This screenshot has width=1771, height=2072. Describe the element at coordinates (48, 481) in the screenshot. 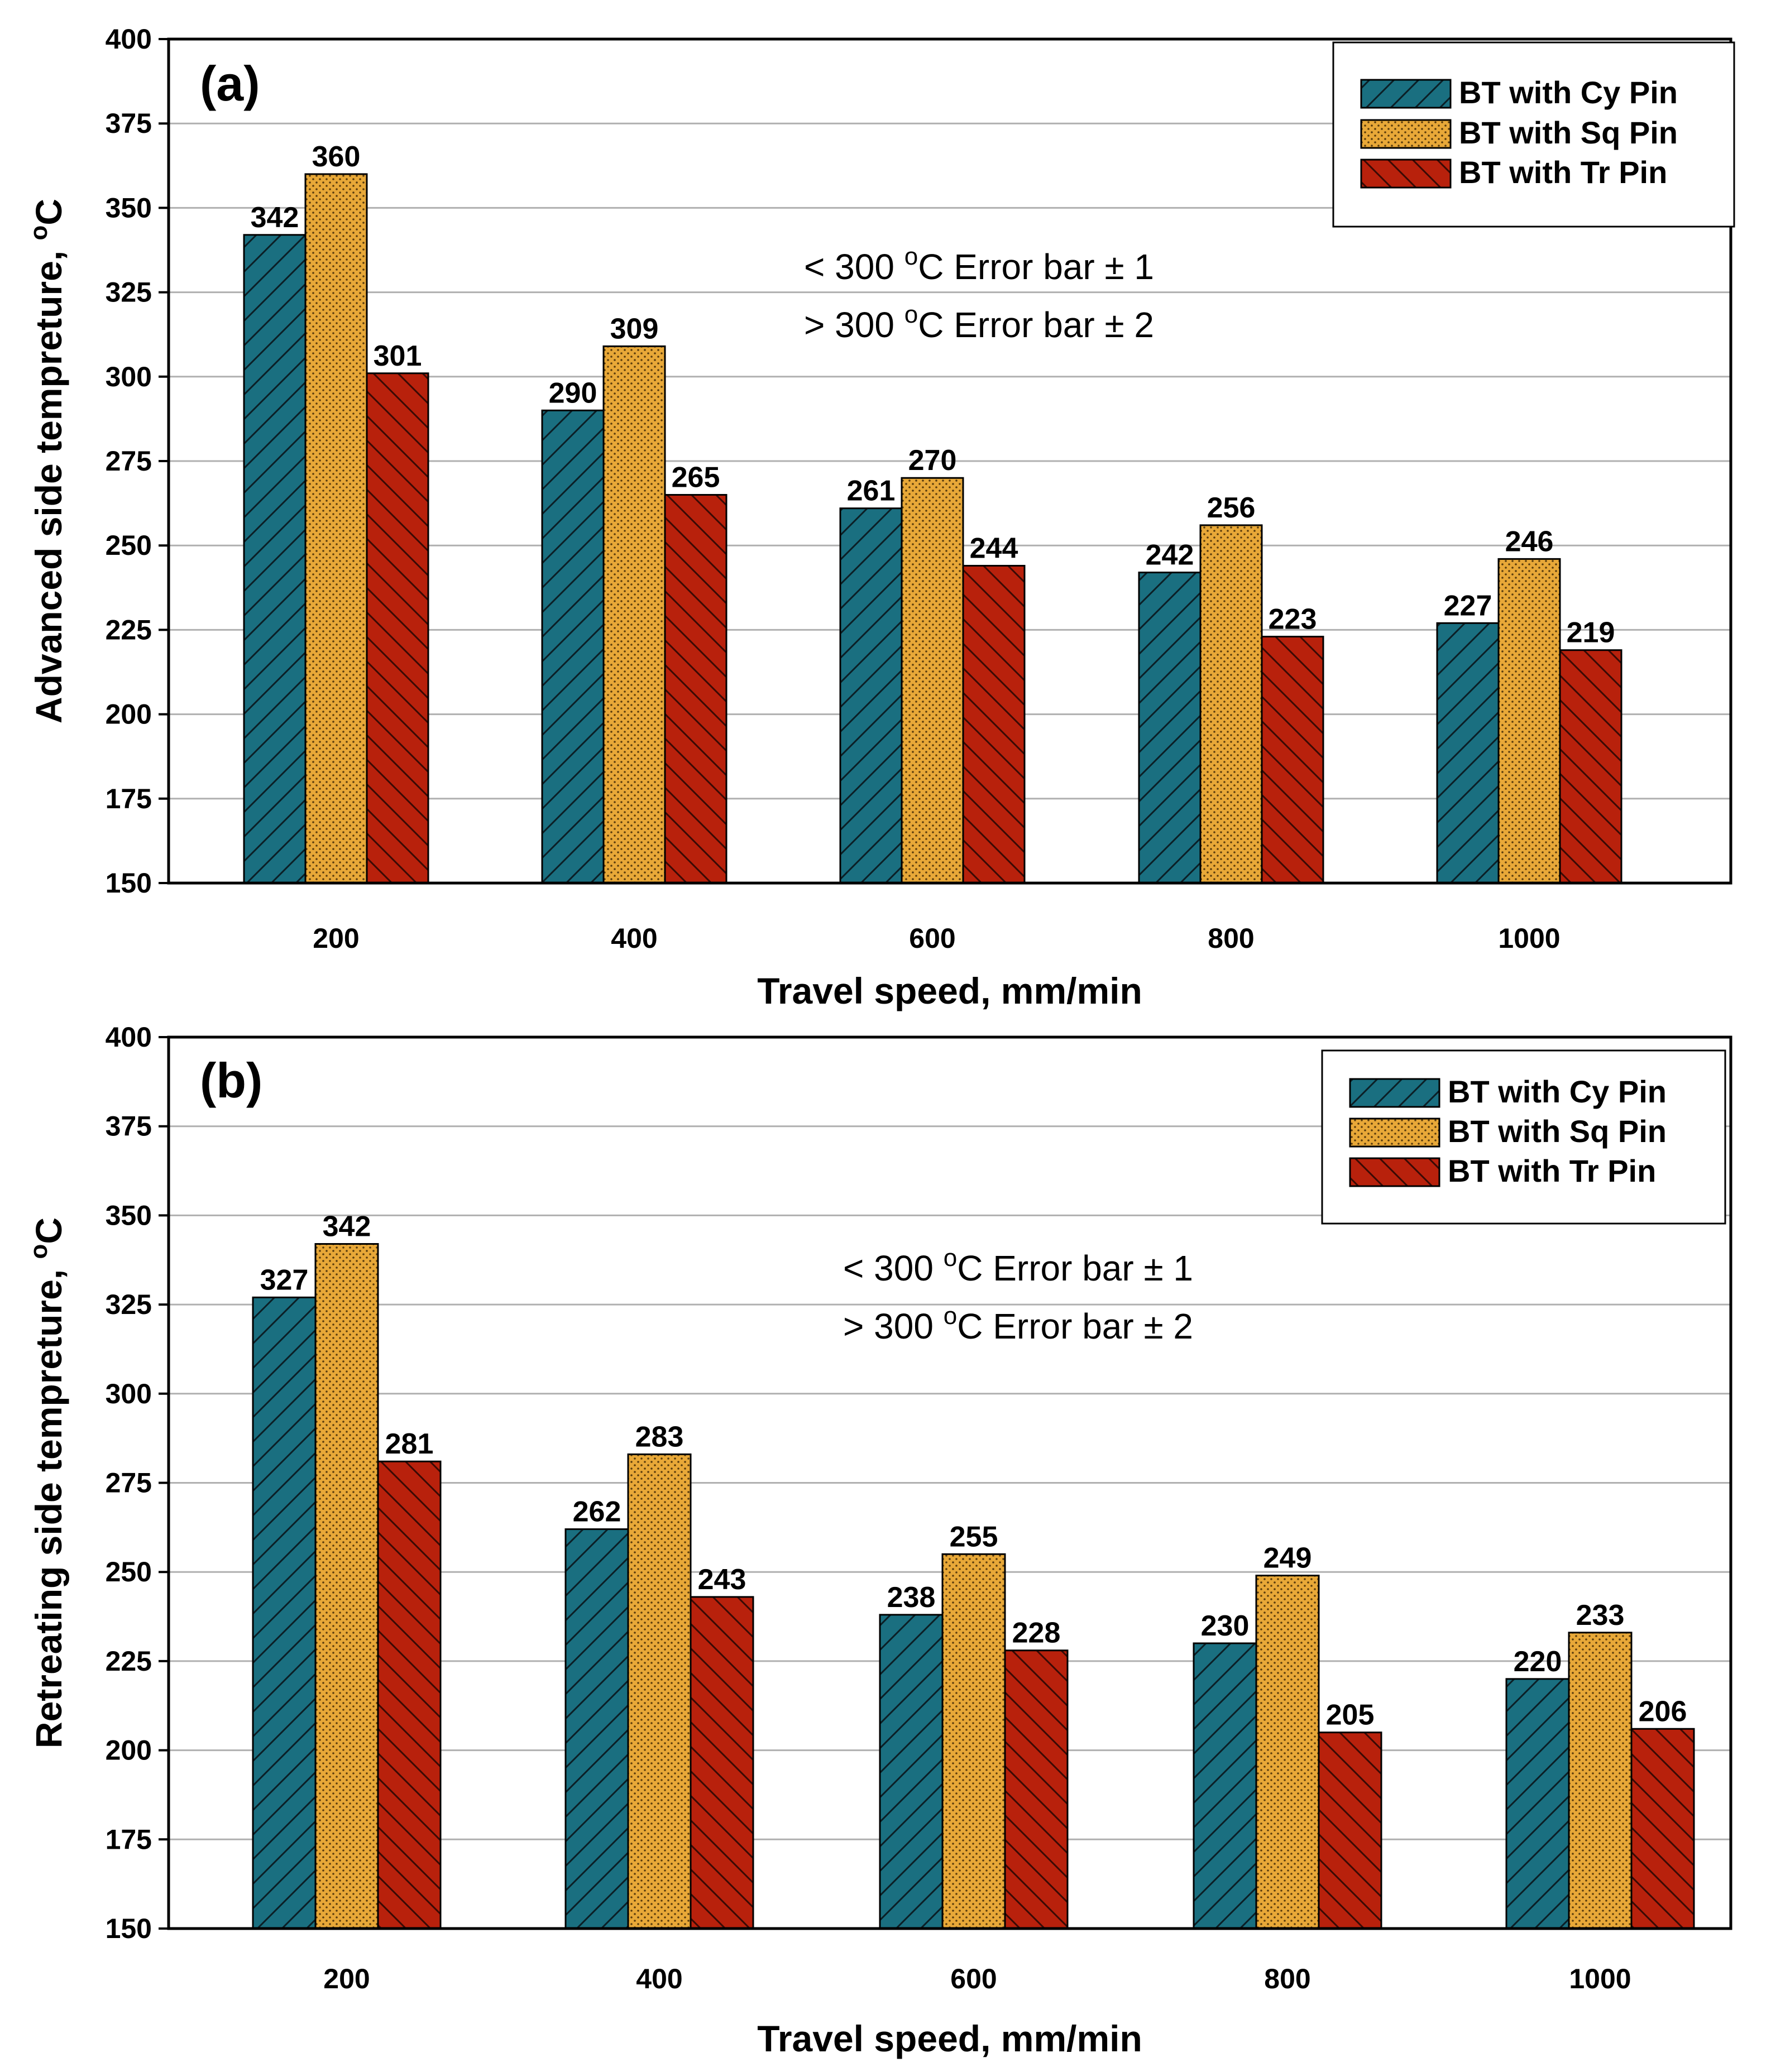

I see `y-axis-title-text: Advanced side tempreture,` at that location.